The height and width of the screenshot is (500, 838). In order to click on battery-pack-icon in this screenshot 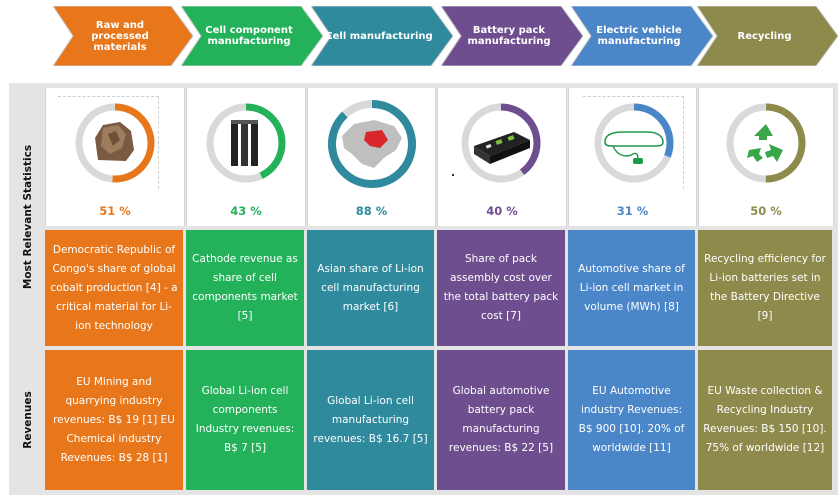, I will do `click(501, 143)`.